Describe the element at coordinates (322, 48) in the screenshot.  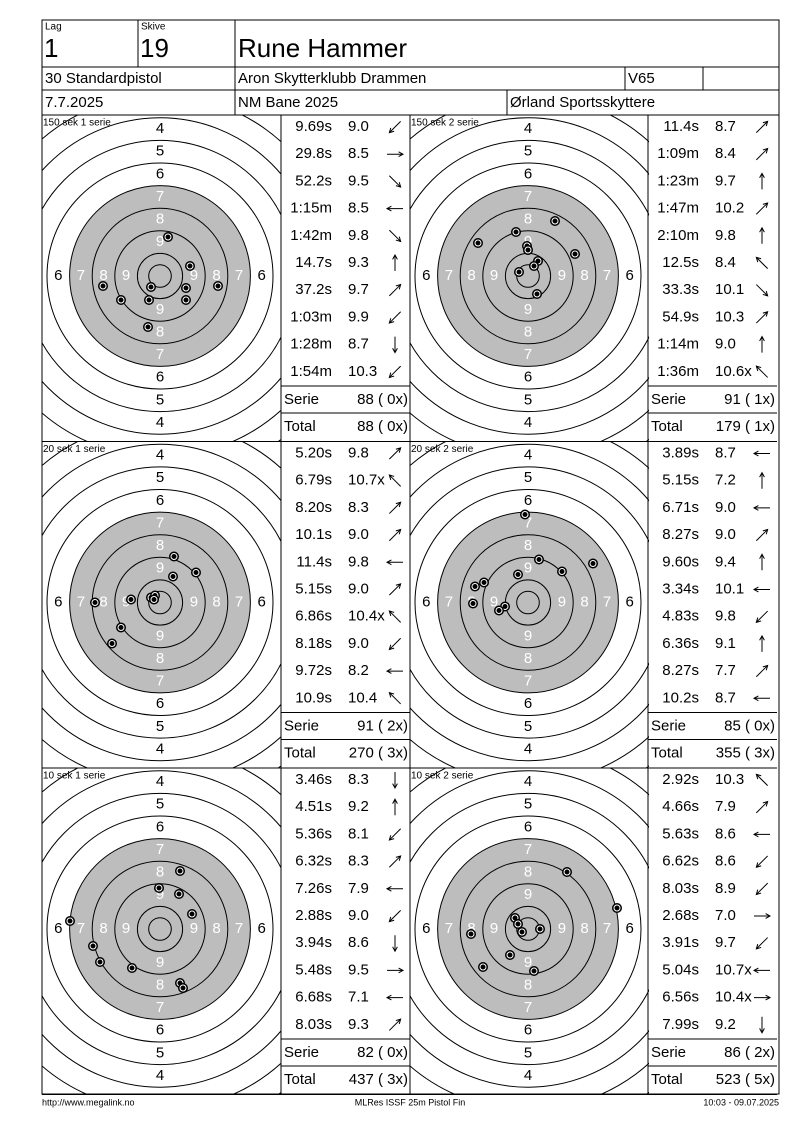
I see `shooter-name: Rune Hammer` at that location.